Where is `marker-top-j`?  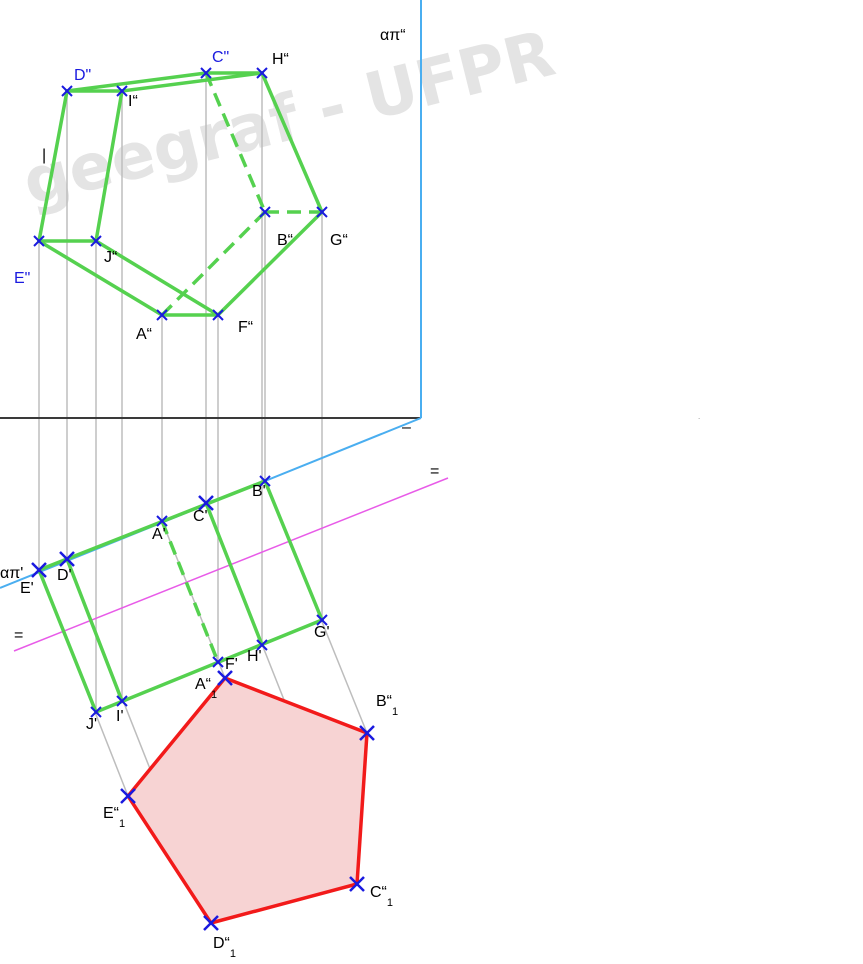 marker-top-j is located at coordinates (96, 712).